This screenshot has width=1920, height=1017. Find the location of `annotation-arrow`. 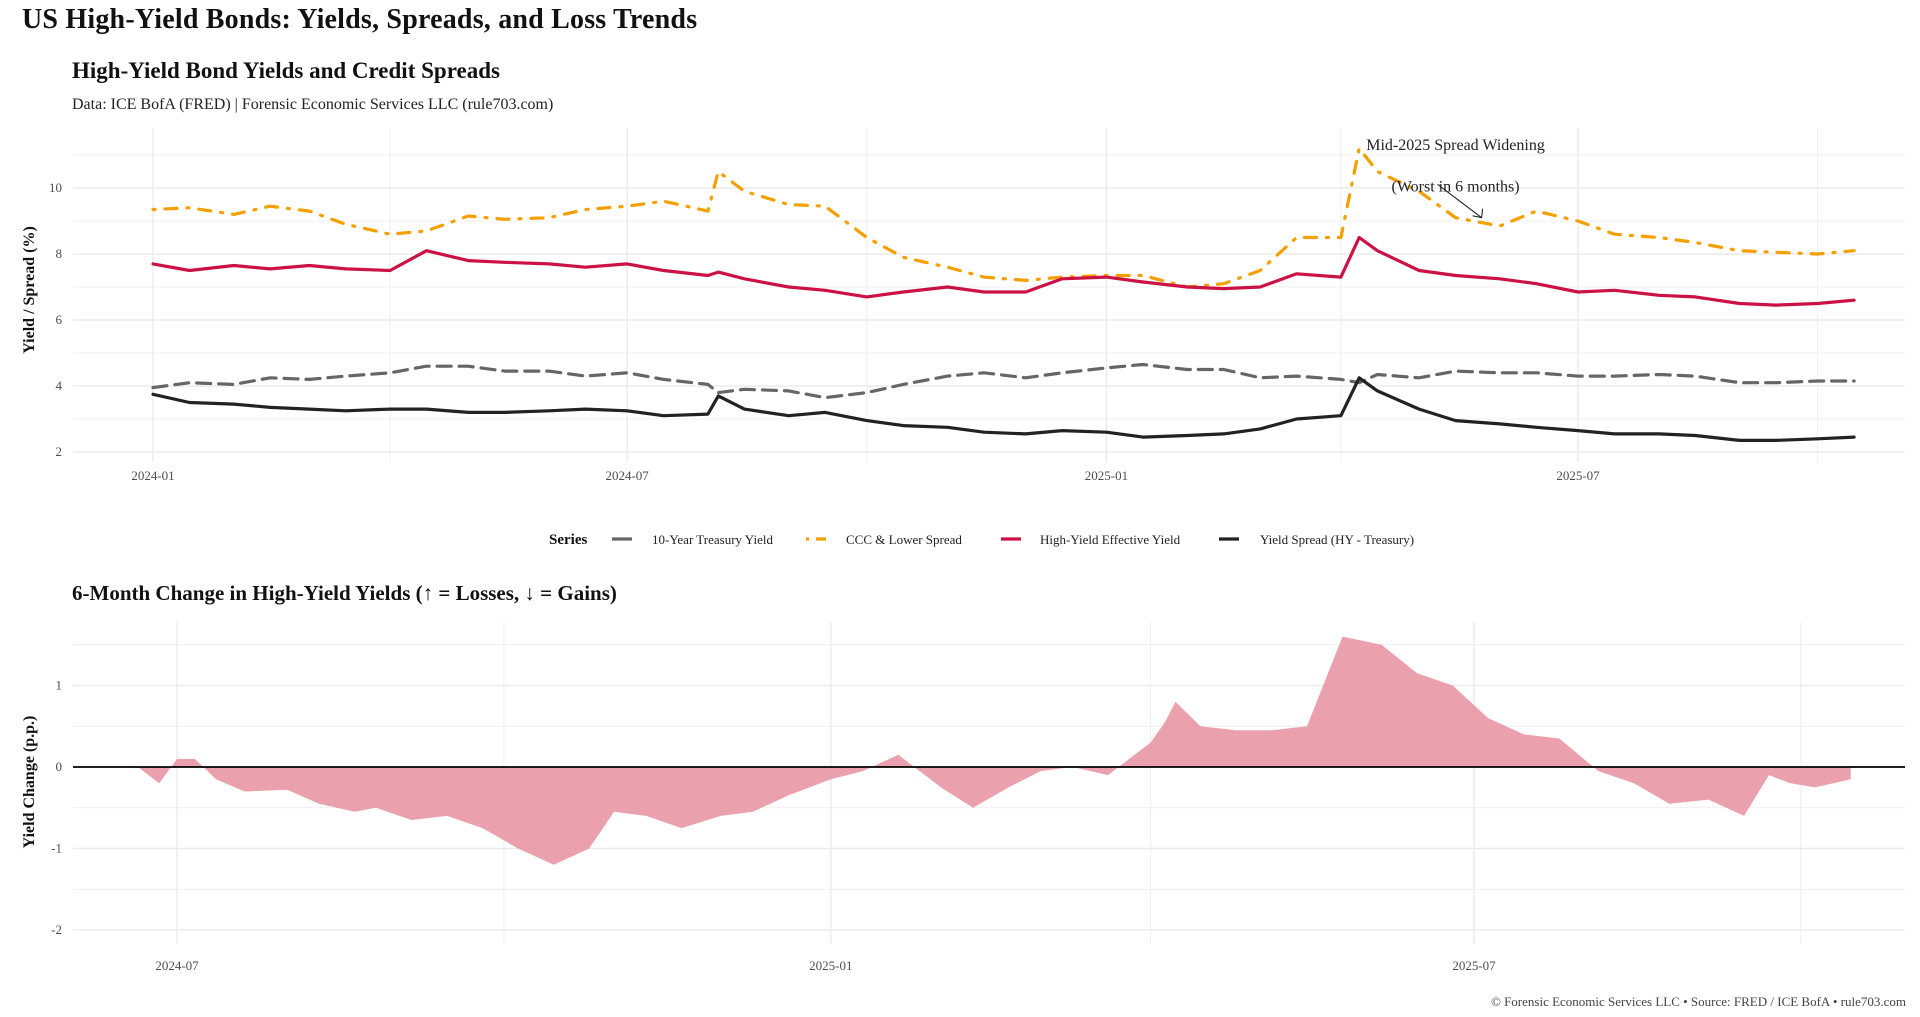

annotation-arrow is located at coordinates (1459, 201).